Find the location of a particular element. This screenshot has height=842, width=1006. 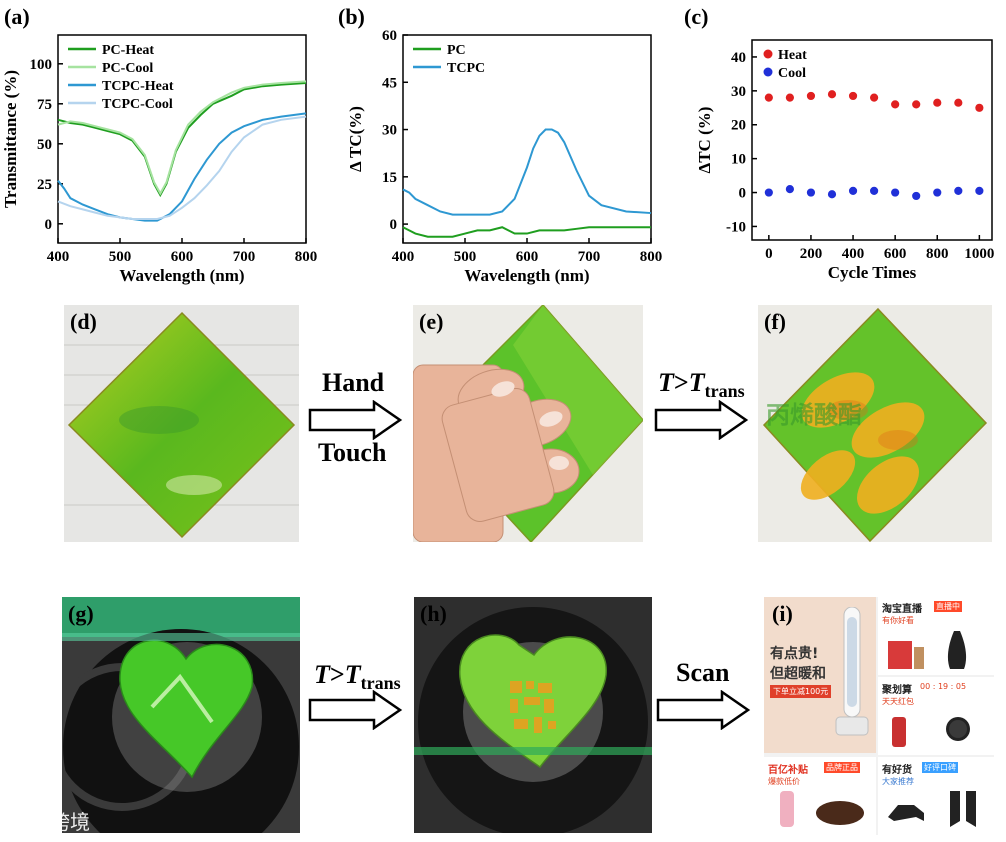

series-line-tcpc-heat is located at coordinates (182, 167).